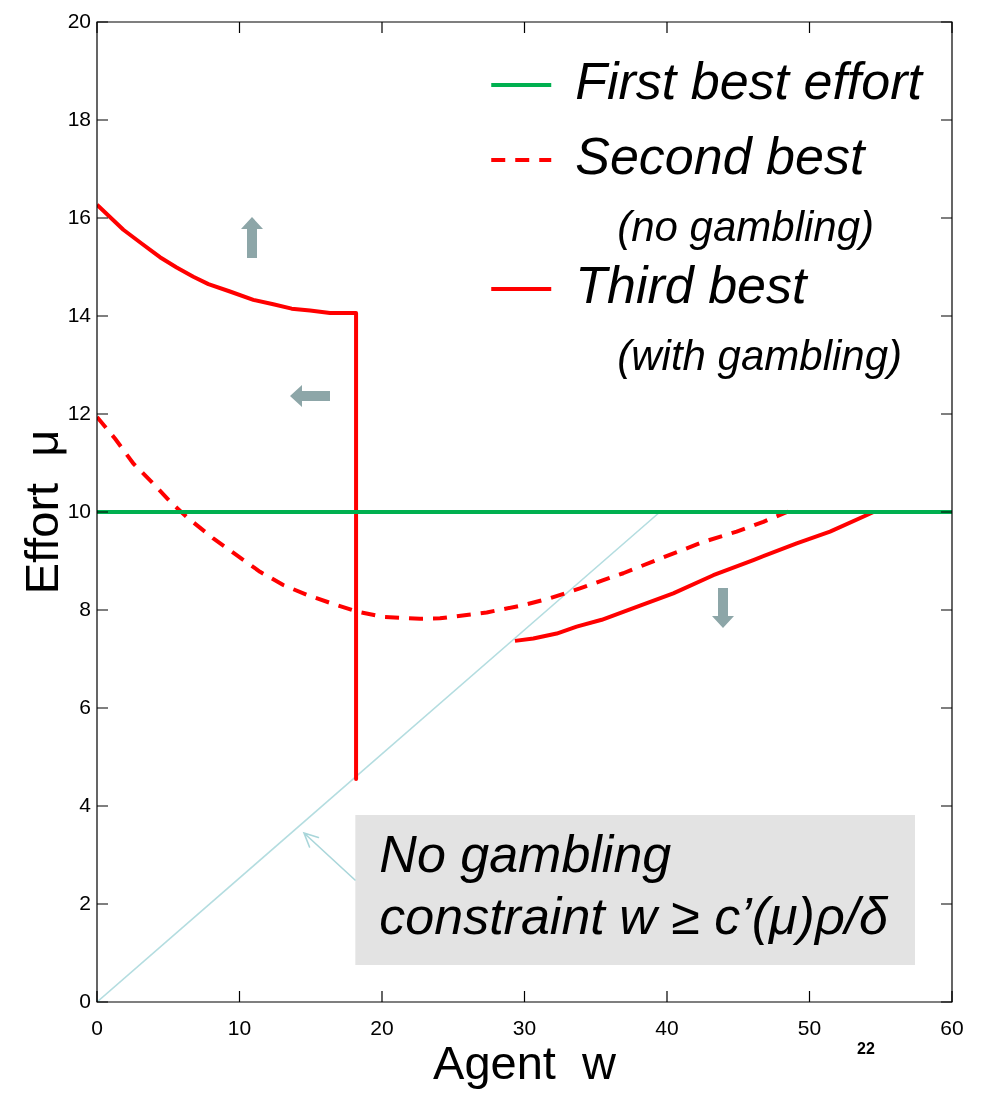  Describe the element at coordinates (809, 1028) in the screenshot. I see `x-tick-label: 50` at that location.